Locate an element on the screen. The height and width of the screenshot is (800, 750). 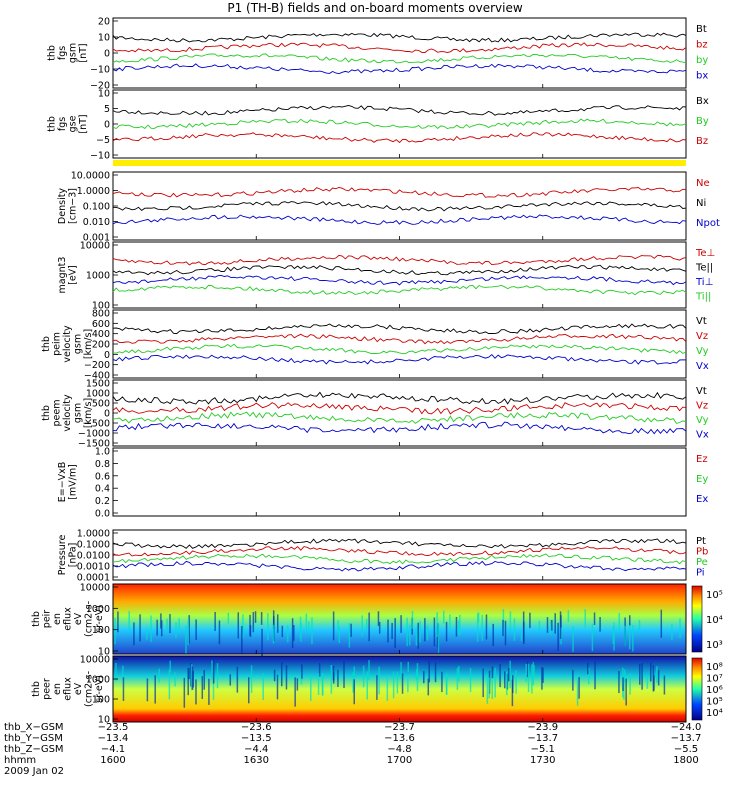
series-line-Vz is located at coordinates (399, 408).